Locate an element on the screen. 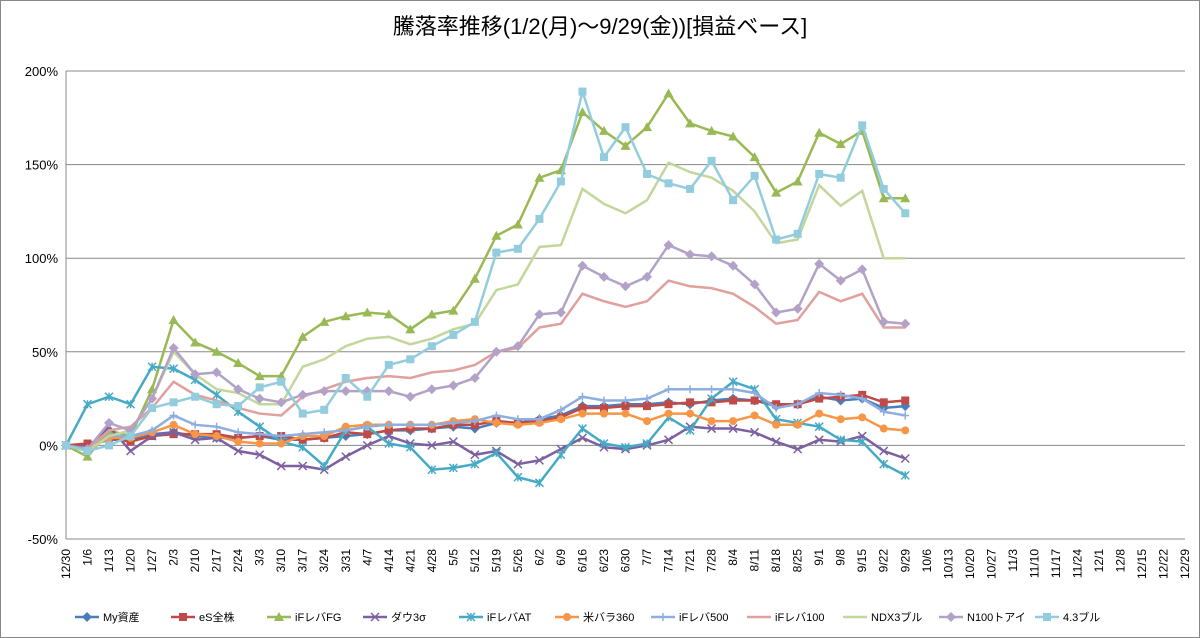 This screenshot has height=638, width=1200. x-tick-label: 2/24 is located at coordinates (238, 561).